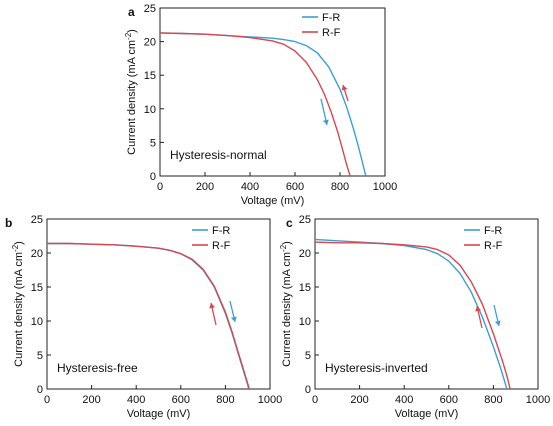  I want to click on panel-annotation: Hysteresis-normal, so click(218, 155).